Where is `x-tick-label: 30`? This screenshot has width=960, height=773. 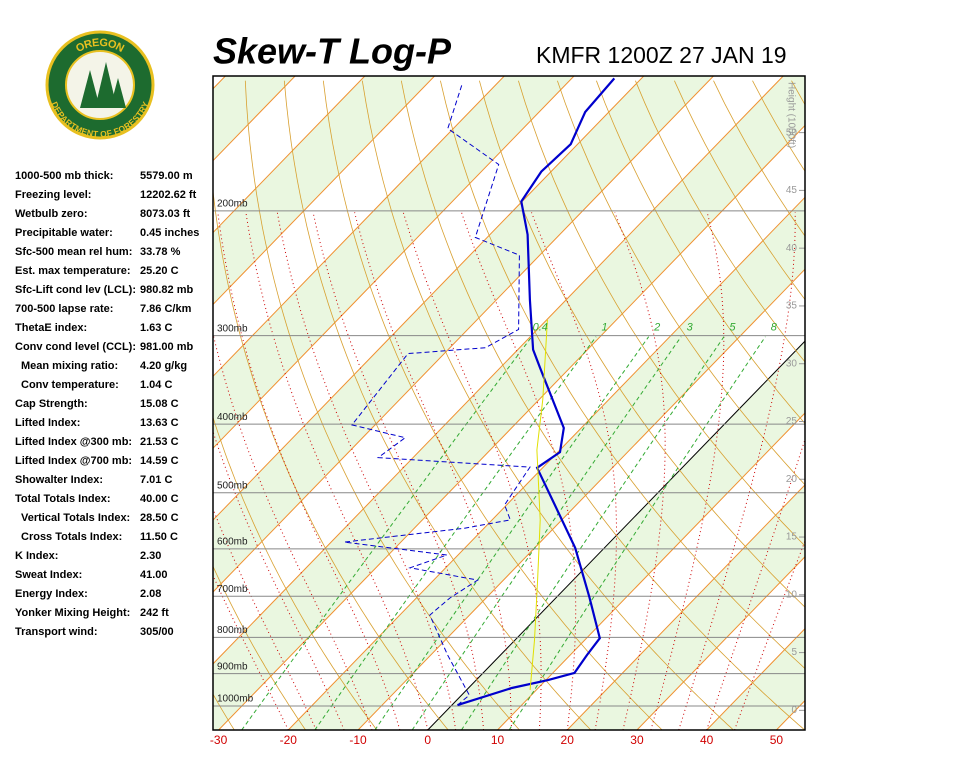
x-tick-label: 30 is located at coordinates (637, 740).